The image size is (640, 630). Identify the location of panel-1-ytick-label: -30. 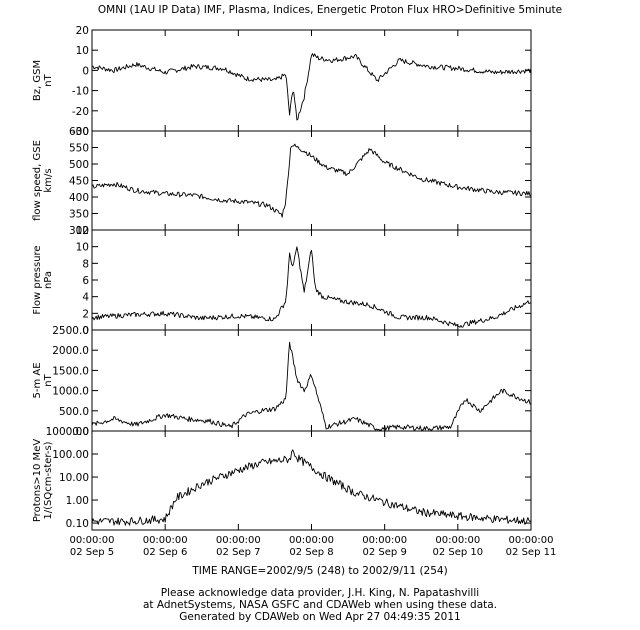
(80, 132).